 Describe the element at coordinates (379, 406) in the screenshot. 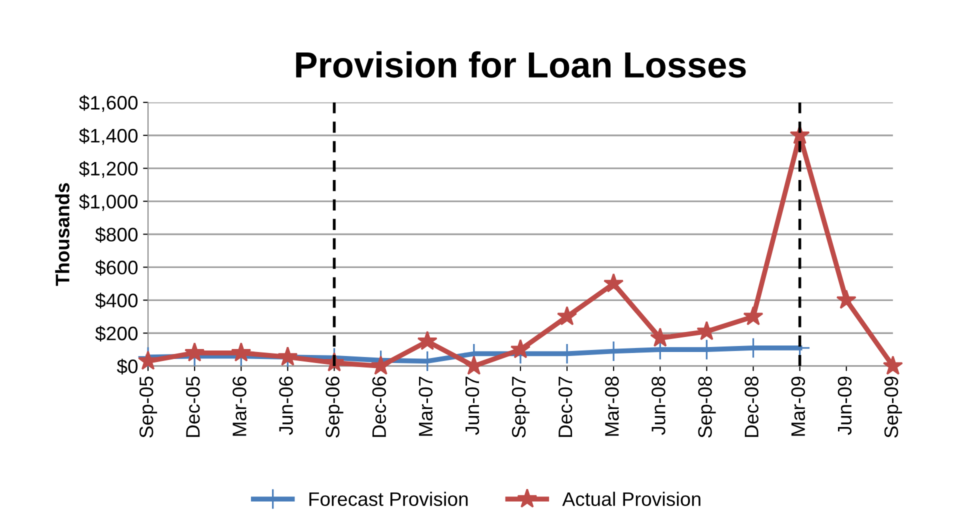

I see `x-tick-label: Dec-06` at that location.